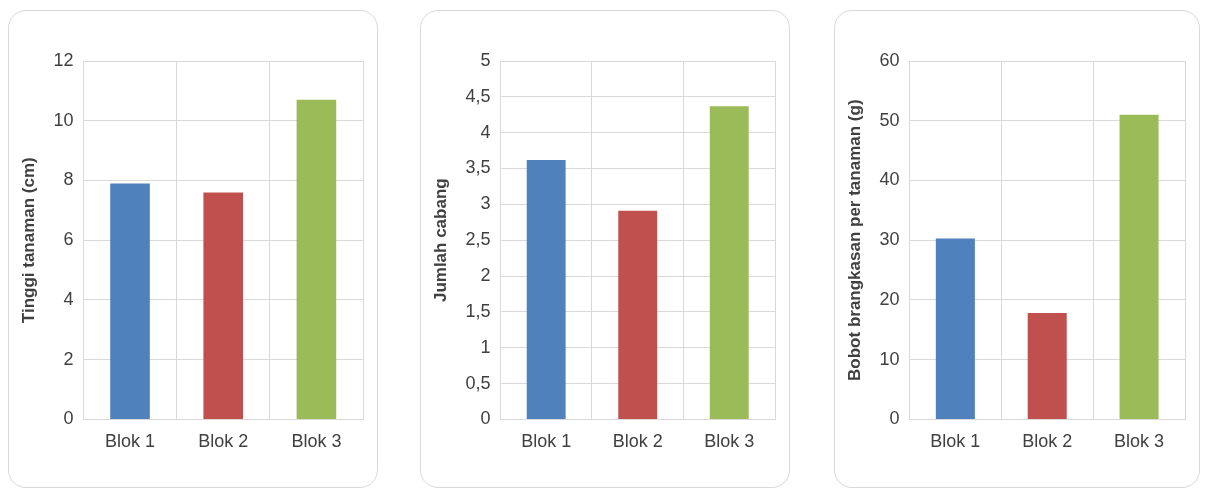  Describe the element at coordinates (478, 382) in the screenshot. I see `y-tick-label: 0,5` at that location.